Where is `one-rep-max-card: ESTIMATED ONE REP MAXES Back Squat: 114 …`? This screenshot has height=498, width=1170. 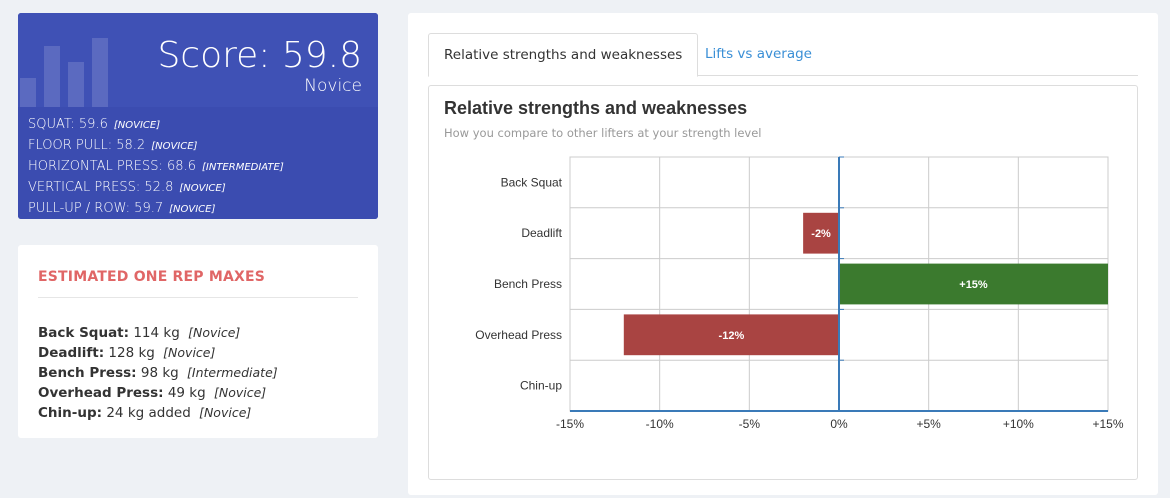 one-rep-max-card: ESTIMATED ONE REP MAXES Back Squat: 114 … is located at coordinates (198, 341).